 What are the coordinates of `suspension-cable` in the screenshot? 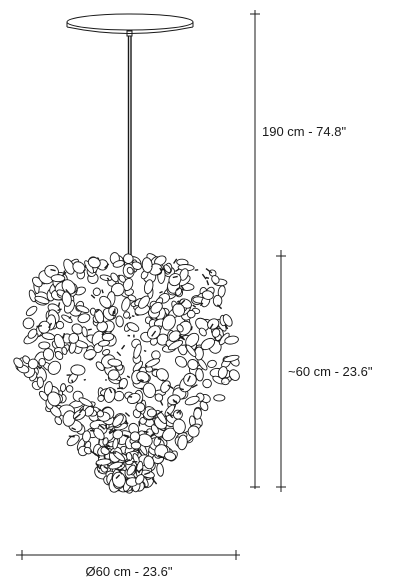 It's located at (129, 147).